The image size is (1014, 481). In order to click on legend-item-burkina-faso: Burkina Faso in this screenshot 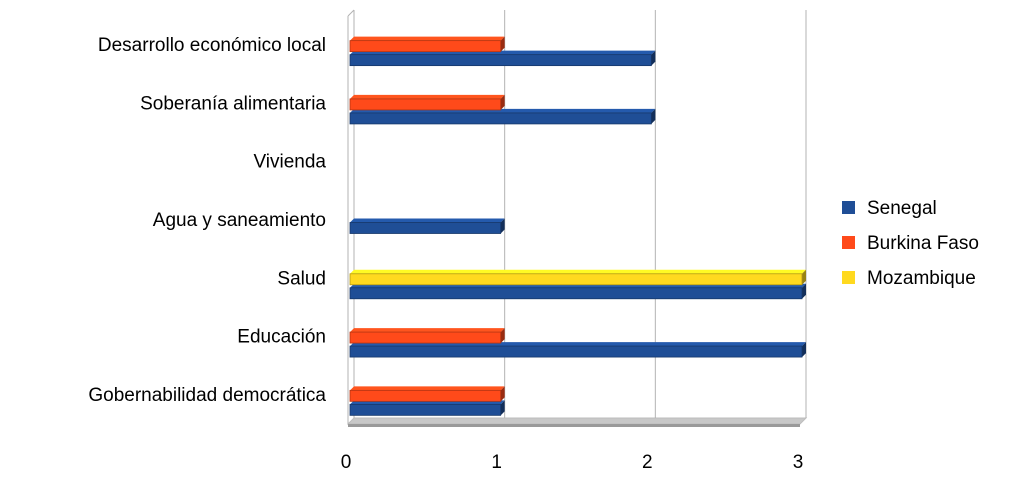, I will do `click(910, 243)`.